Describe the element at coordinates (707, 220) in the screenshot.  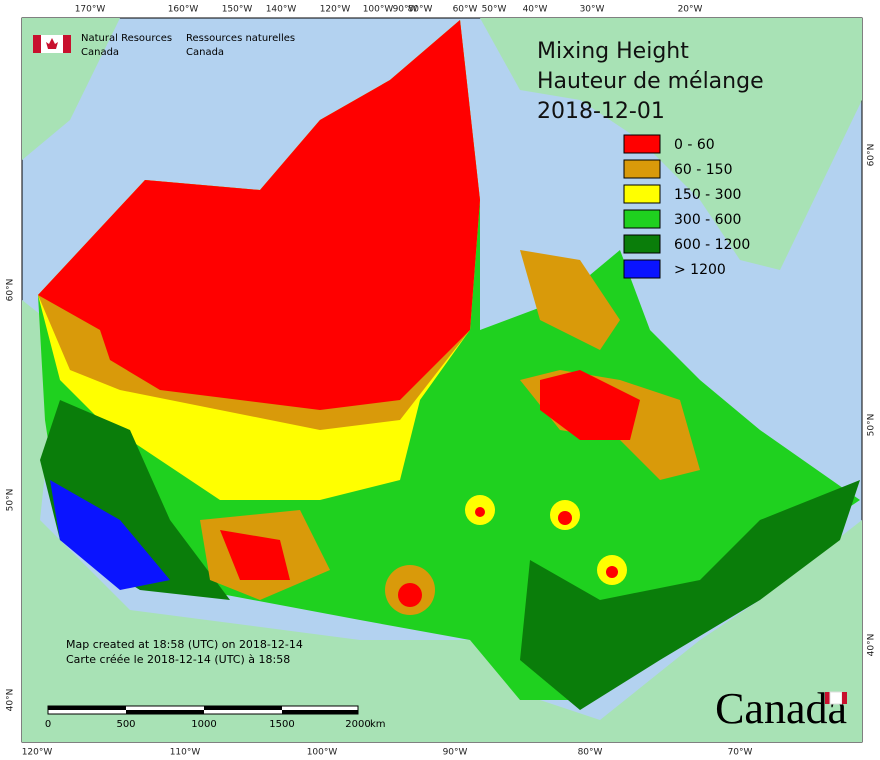
I see `legend-label: 300 - 600` at that location.